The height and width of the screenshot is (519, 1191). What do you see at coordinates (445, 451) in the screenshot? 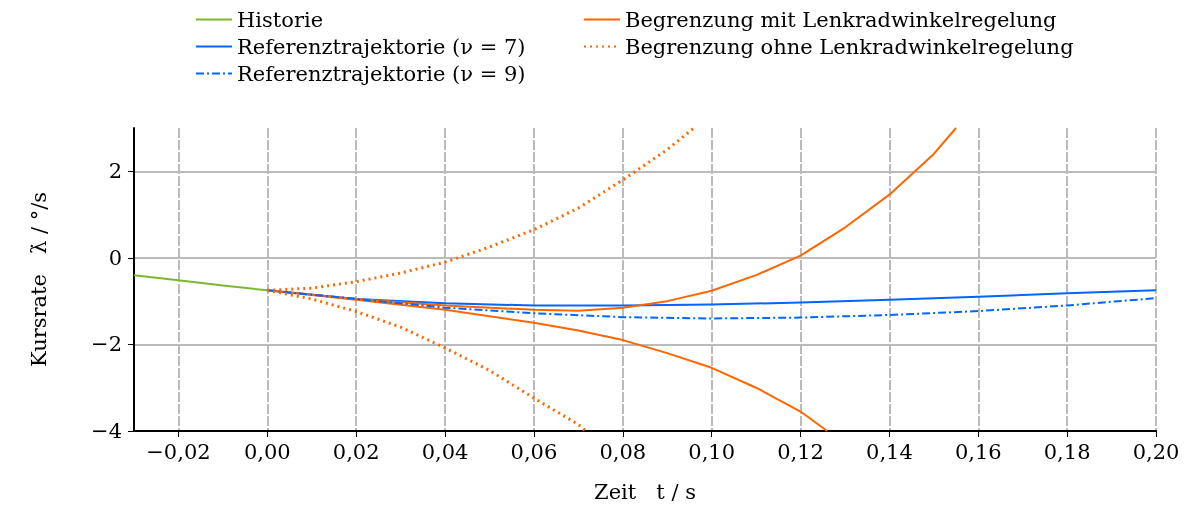
I see `x-tick-label: 0,04` at bounding box center [445, 451].